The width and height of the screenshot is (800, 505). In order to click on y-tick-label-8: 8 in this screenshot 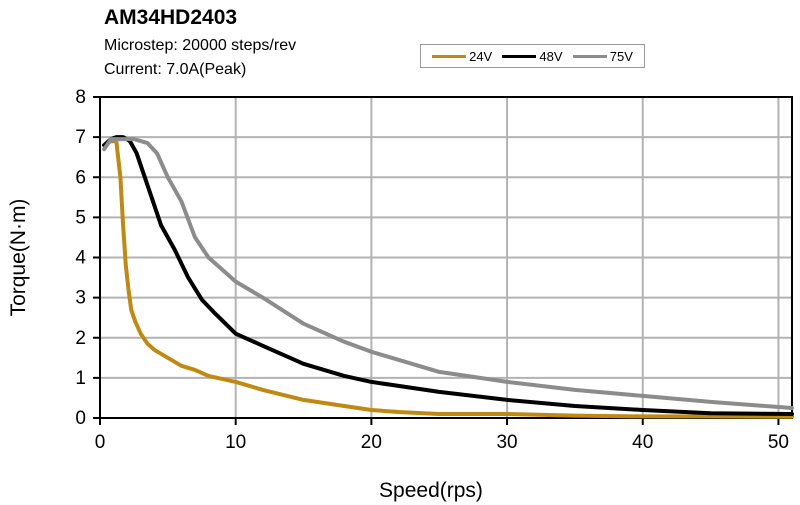, I will do `click(80, 97)`.